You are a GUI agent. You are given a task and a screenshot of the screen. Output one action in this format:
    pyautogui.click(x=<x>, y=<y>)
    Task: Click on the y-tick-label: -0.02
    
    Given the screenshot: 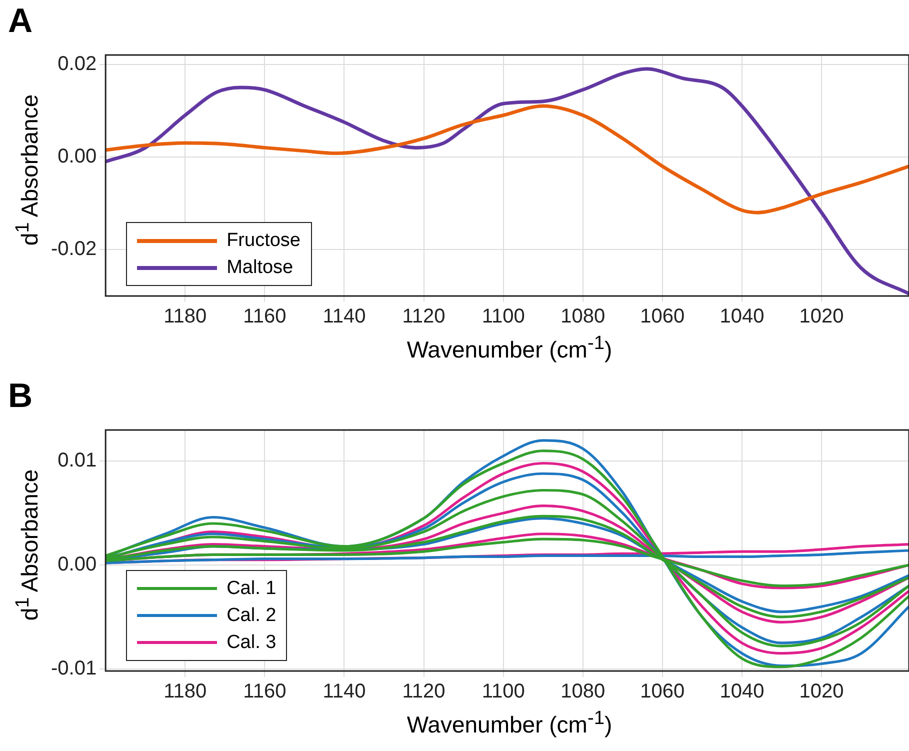 What is the action you would take?
    pyautogui.click(x=73, y=249)
    